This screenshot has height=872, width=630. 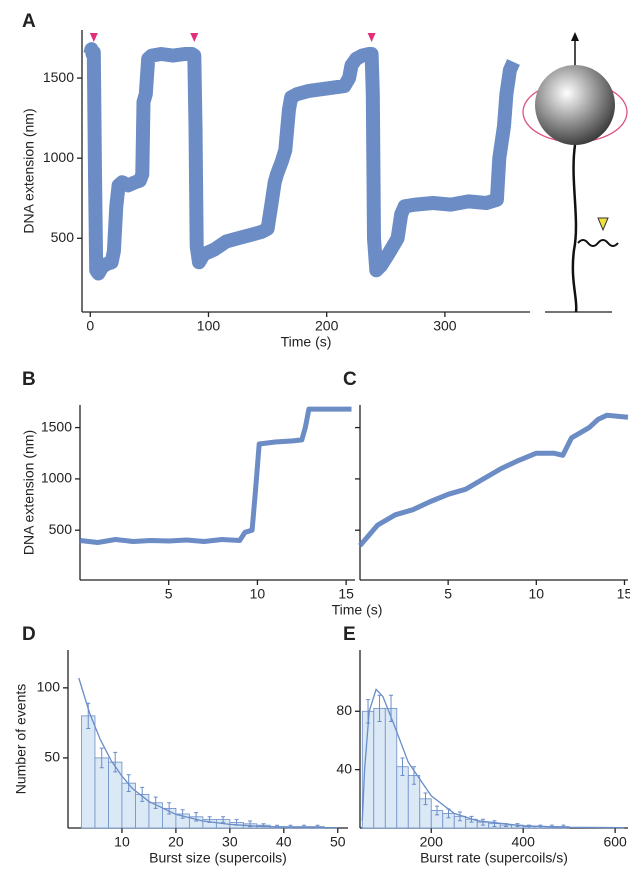 What do you see at coordinates (338, 842) in the screenshot?
I see `x-tick-label: 50` at bounding box center [338, 842].